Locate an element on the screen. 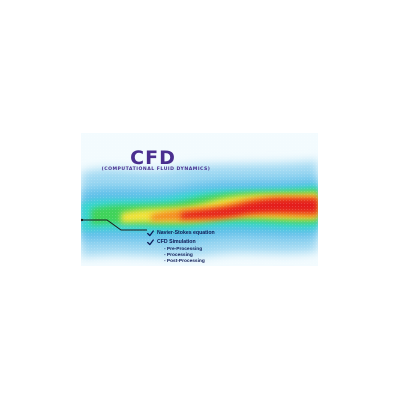 The width and height of the screenshot is (400, 400). checklist-item-navier-stokes: Navier-Stokes equation is located at coordinates (181, 233).